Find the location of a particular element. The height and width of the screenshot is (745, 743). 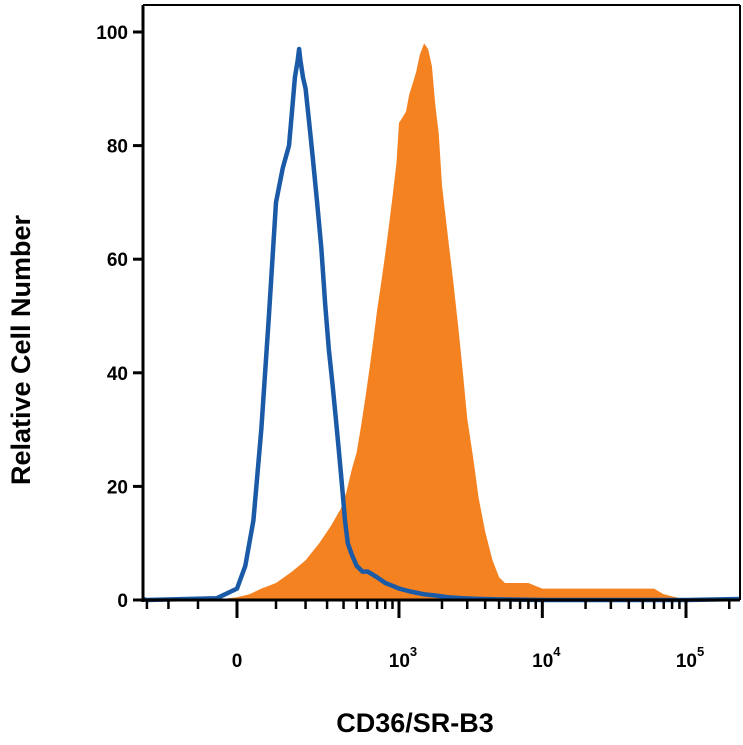

y-tick-label: 20 is located at coordinates (117, 487).